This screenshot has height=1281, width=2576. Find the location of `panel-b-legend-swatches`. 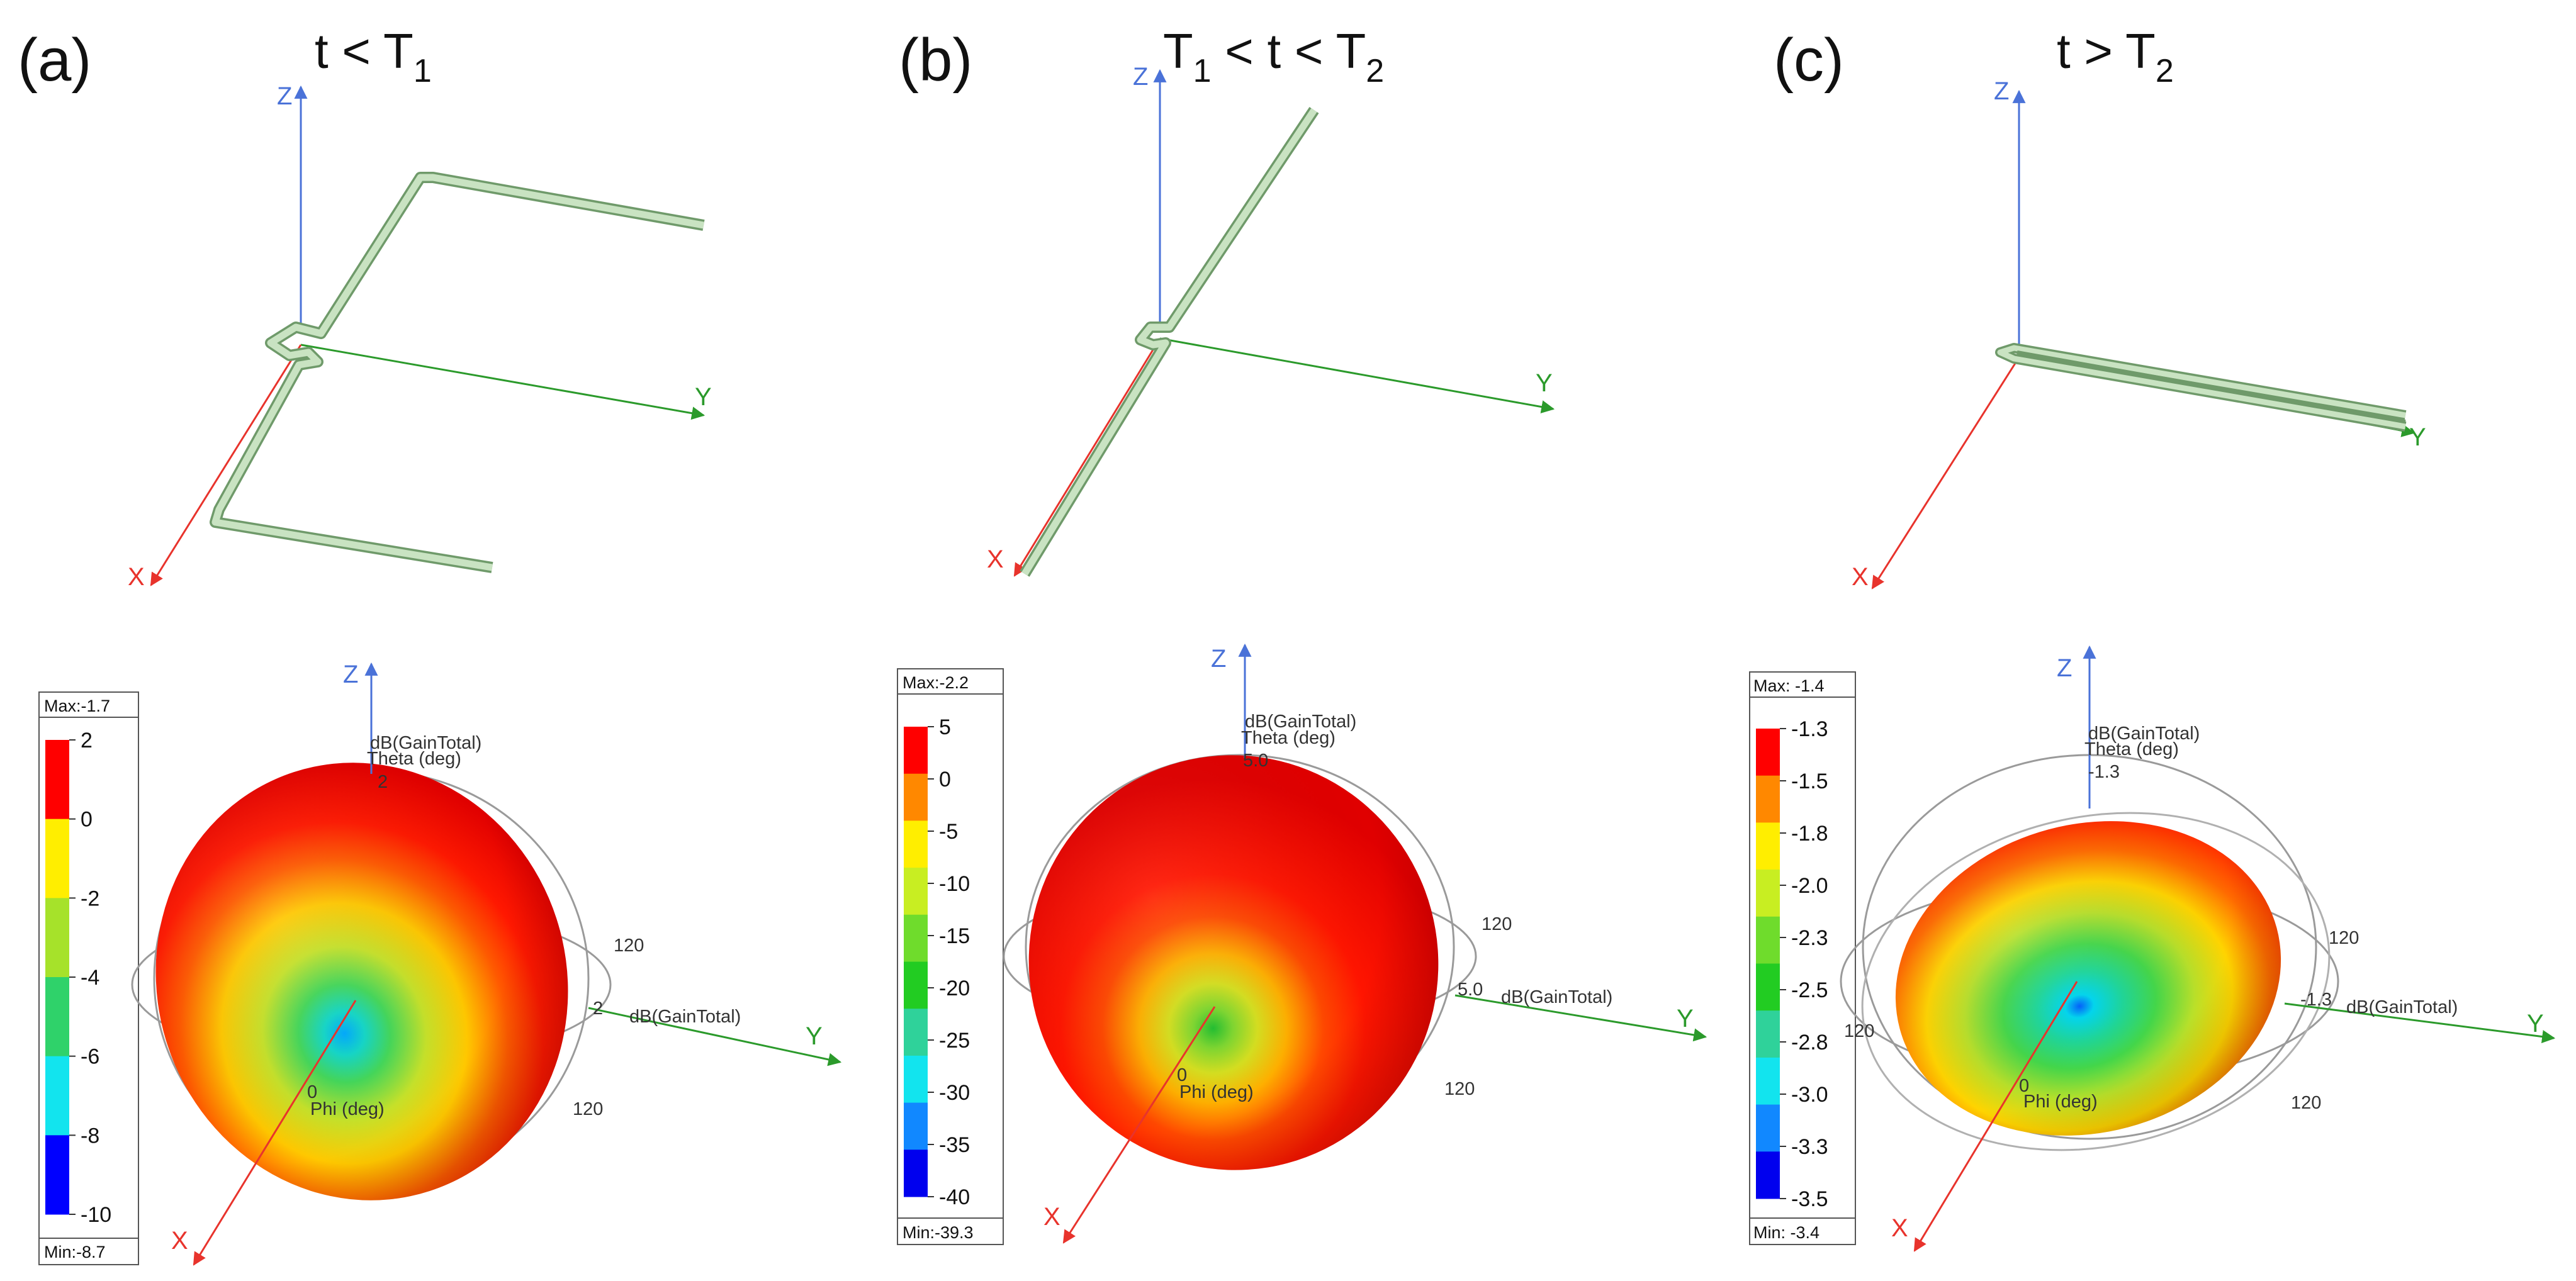

panel-b-legend-swatches is located at coordinates (916, 962).